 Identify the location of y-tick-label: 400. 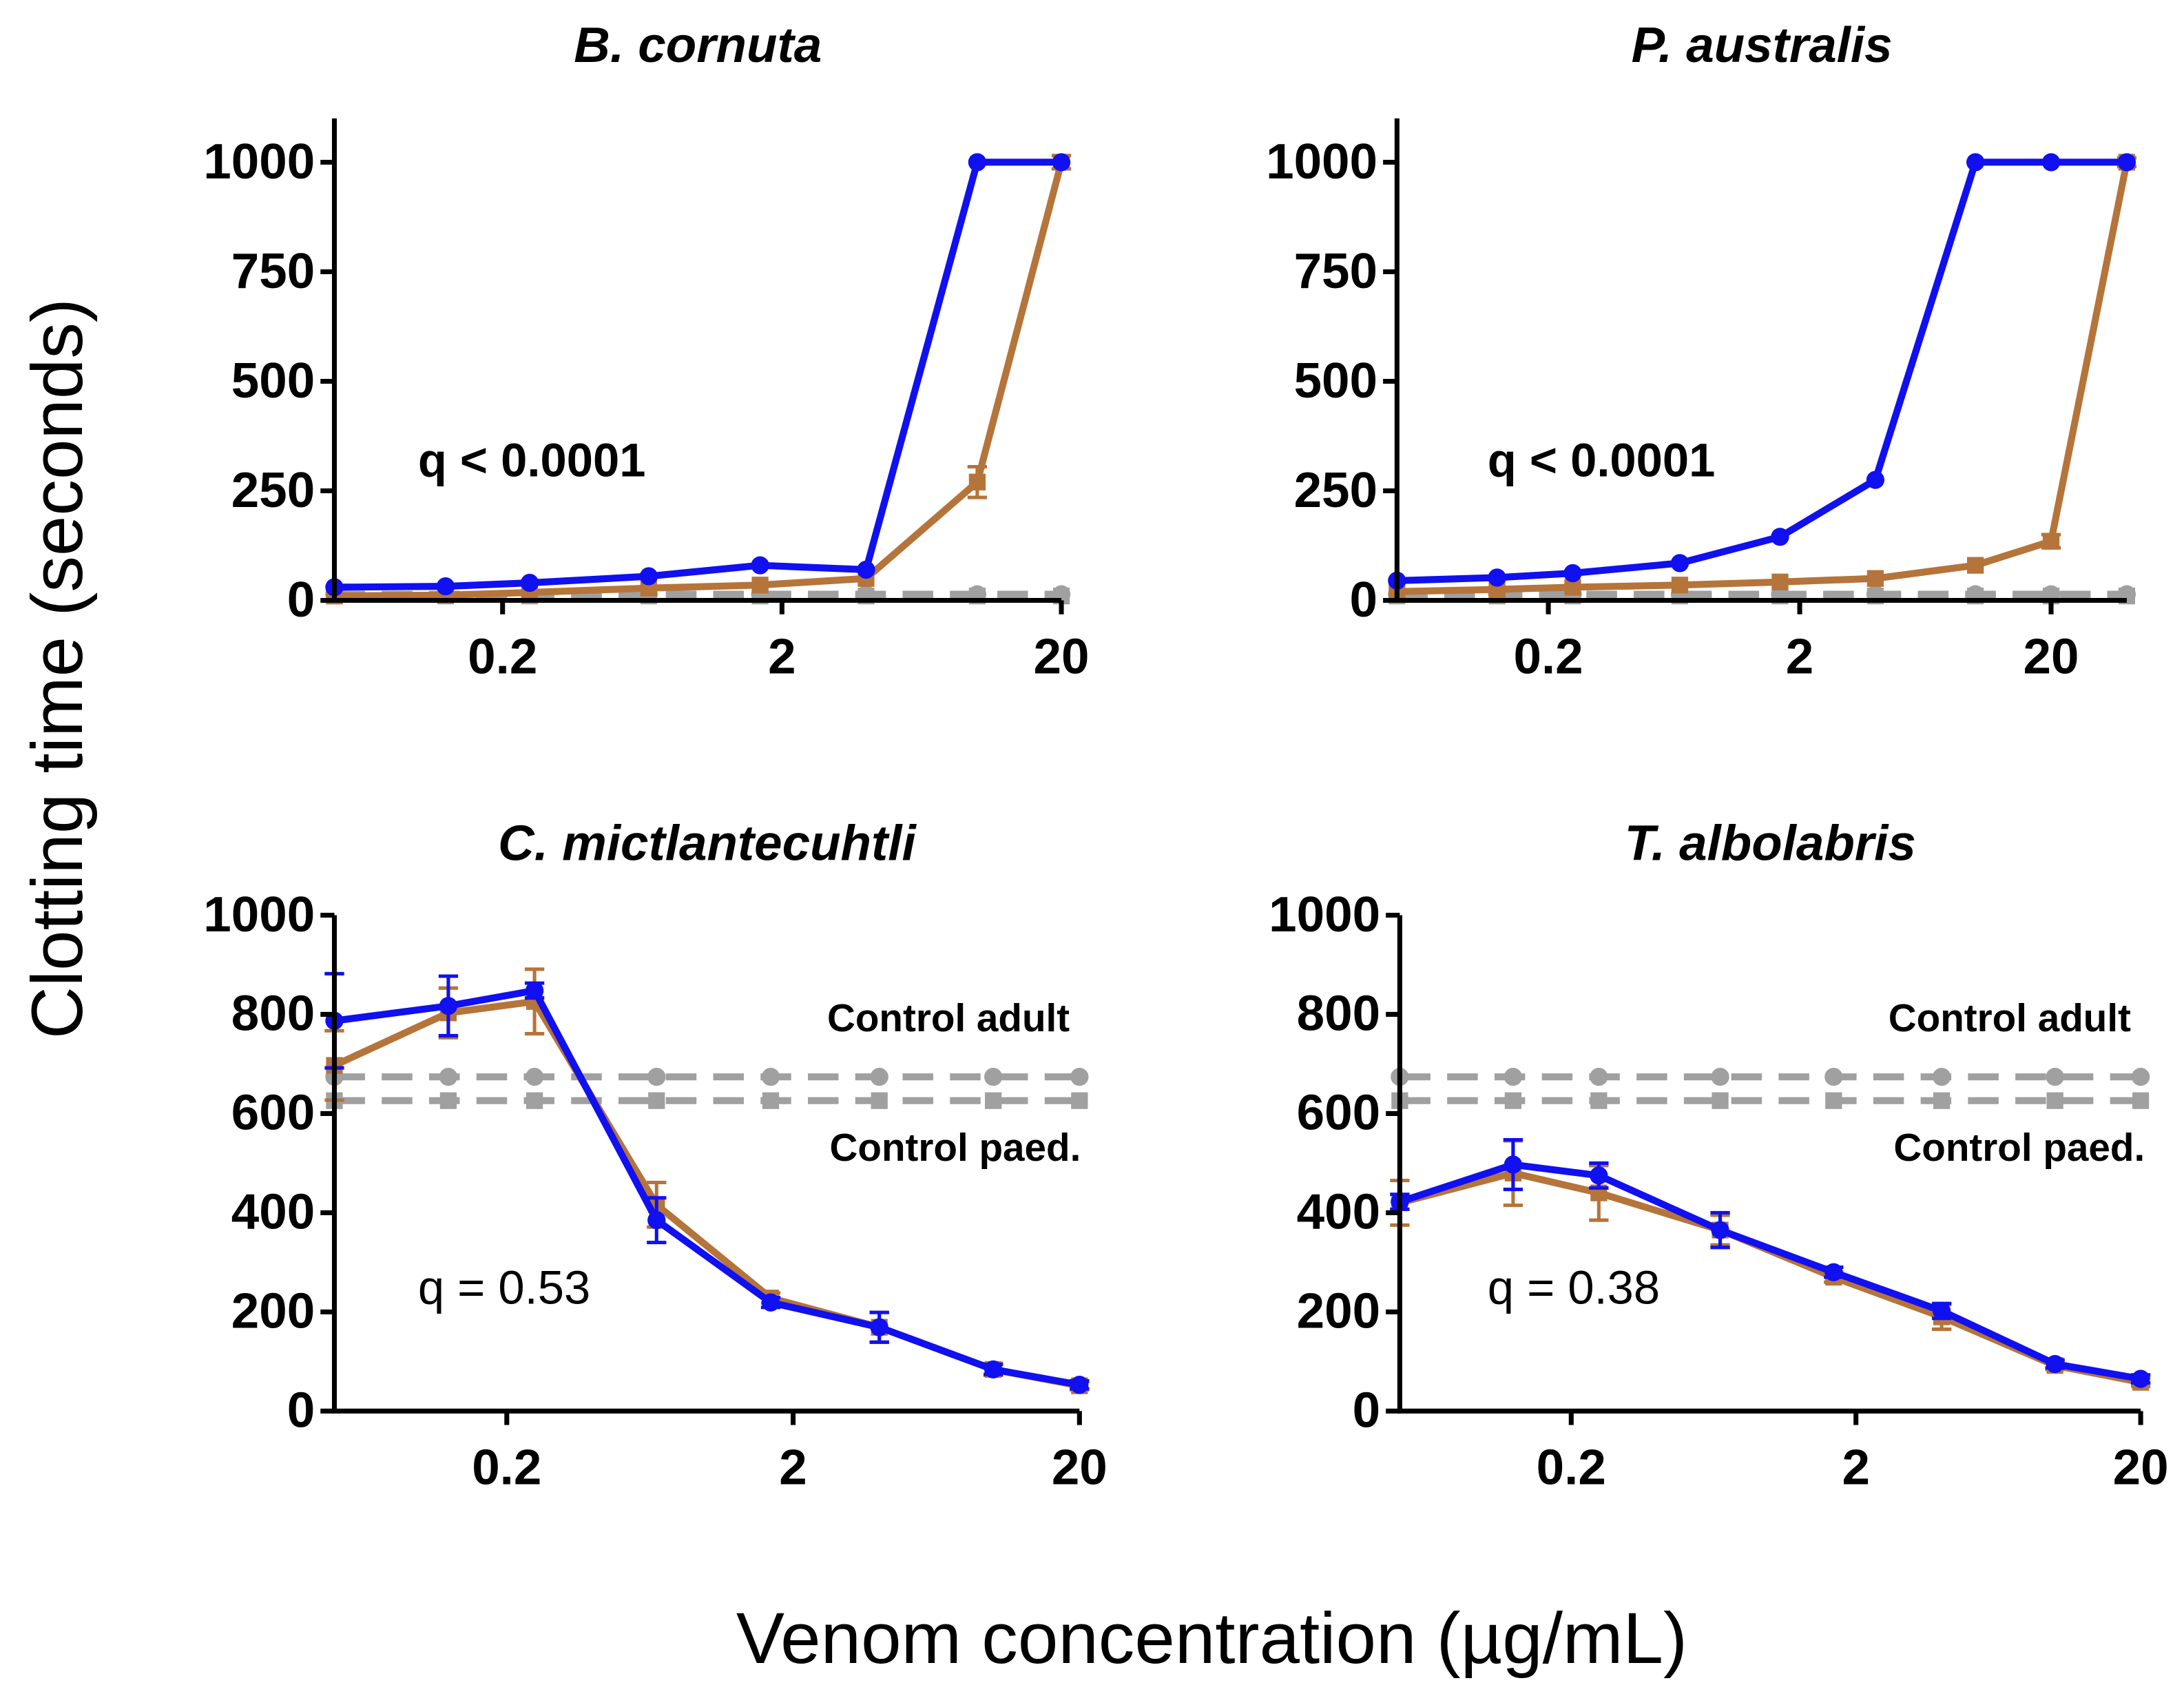
(273, 1212).